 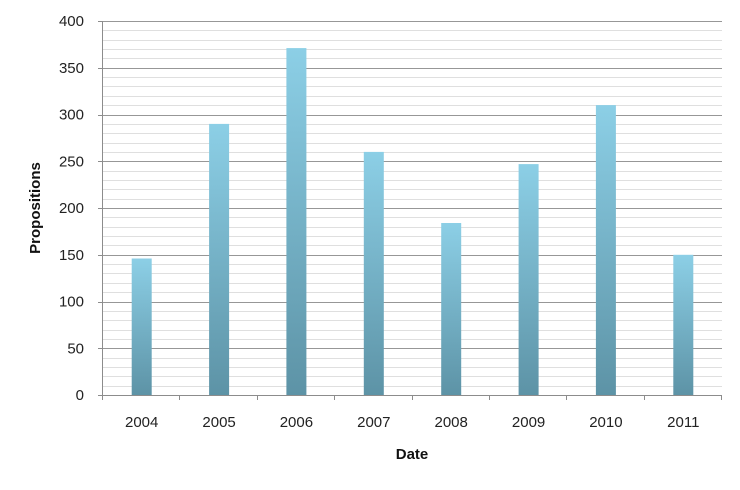 I want to click on y-tick-label: 0, so click(x=80, y=395).